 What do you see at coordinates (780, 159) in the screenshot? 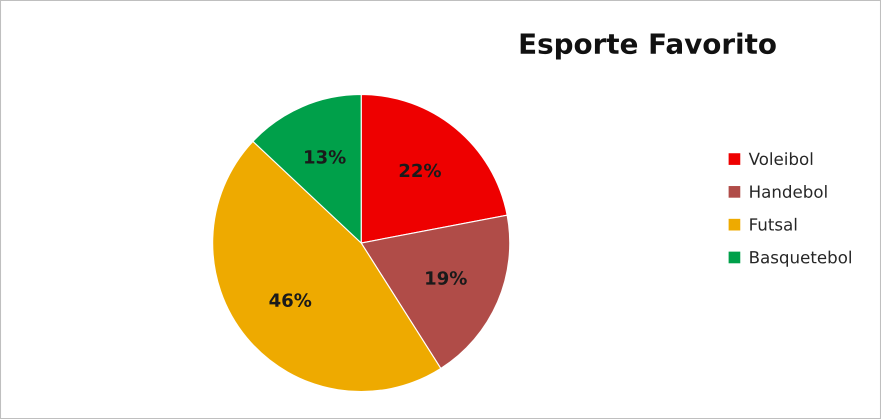
I see `legend-label: Voleibol` at bounding box center [780, 159].